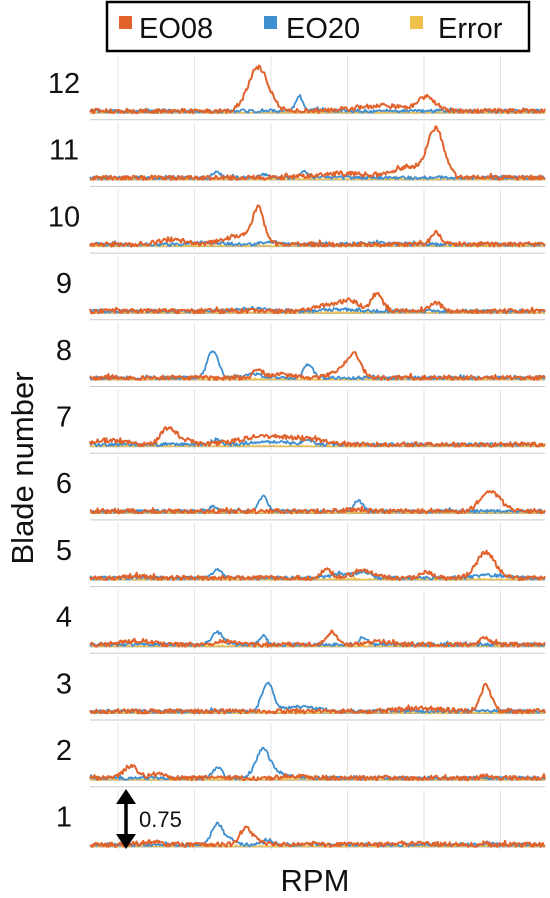 This screenshot has width=550, height=898. What do you see at coordinates (64, 818) in the screenshot?
I see `y-tick-label: 1` at bounding box center [64, 818].